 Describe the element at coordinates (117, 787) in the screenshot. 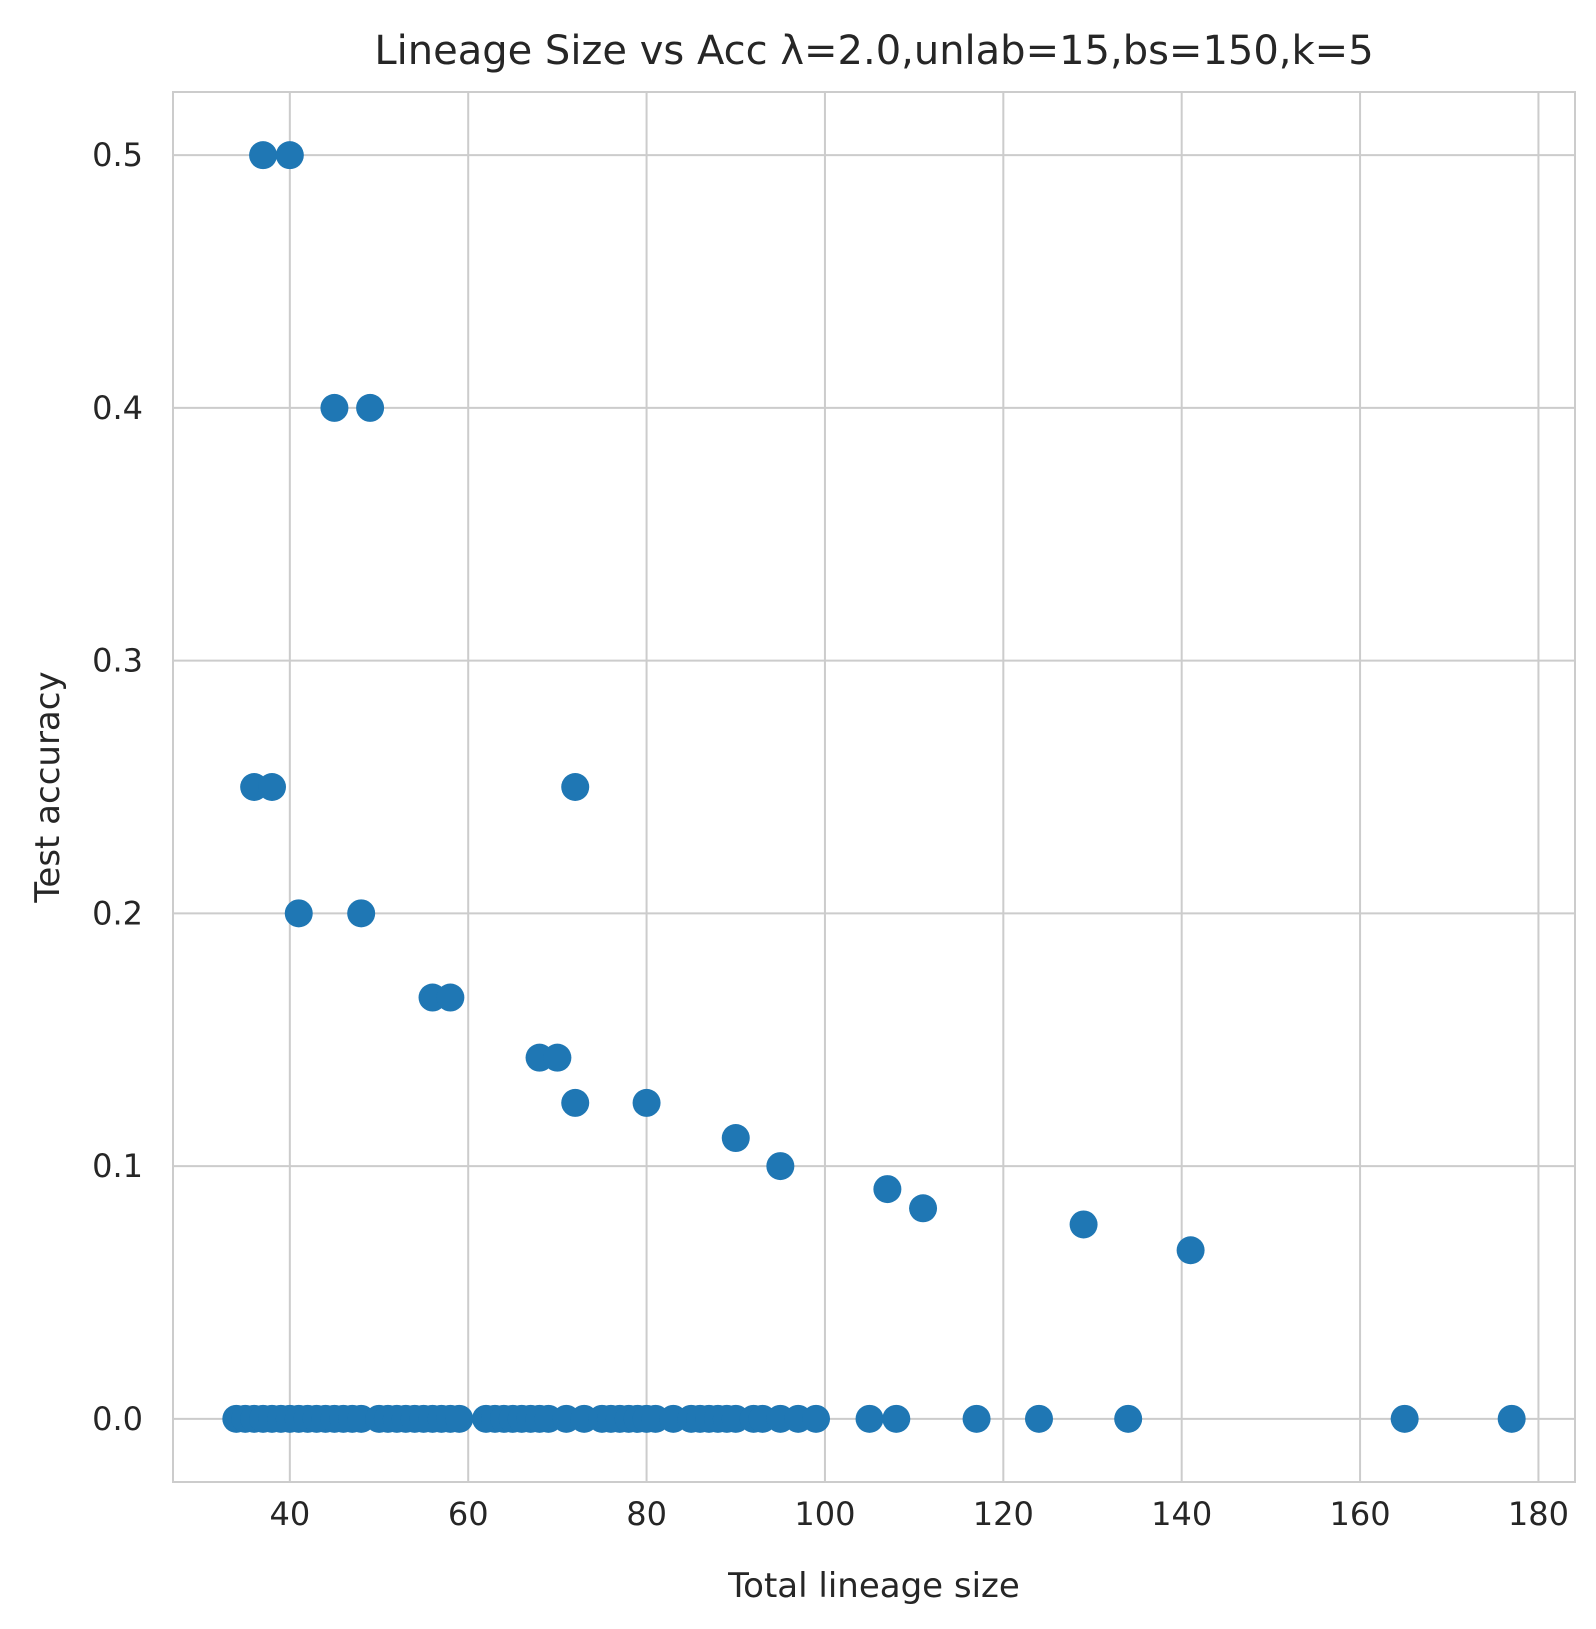

I see `y-tick-labels: 0.0 0.1 0.2 0.3 0.4 0.5` at that location.